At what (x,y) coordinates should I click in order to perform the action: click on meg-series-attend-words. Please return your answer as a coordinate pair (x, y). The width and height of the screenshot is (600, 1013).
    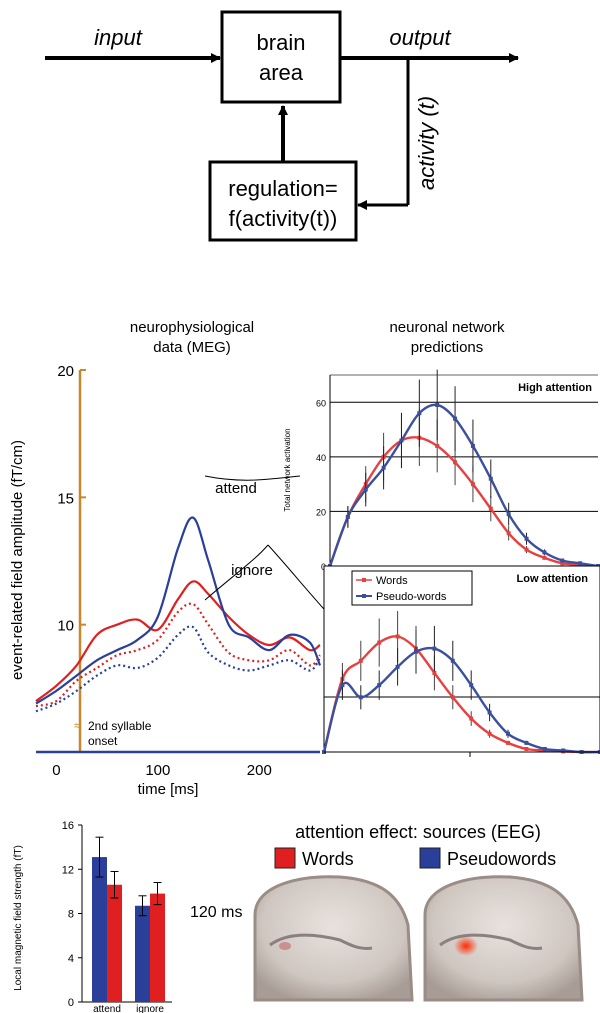
    Looking at the image, I should click on (178, 641).